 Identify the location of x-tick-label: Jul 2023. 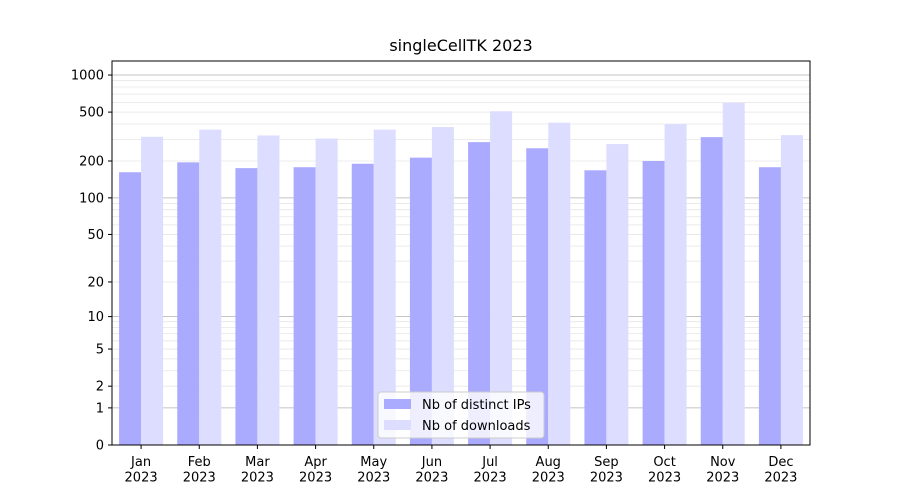
(490, 470).